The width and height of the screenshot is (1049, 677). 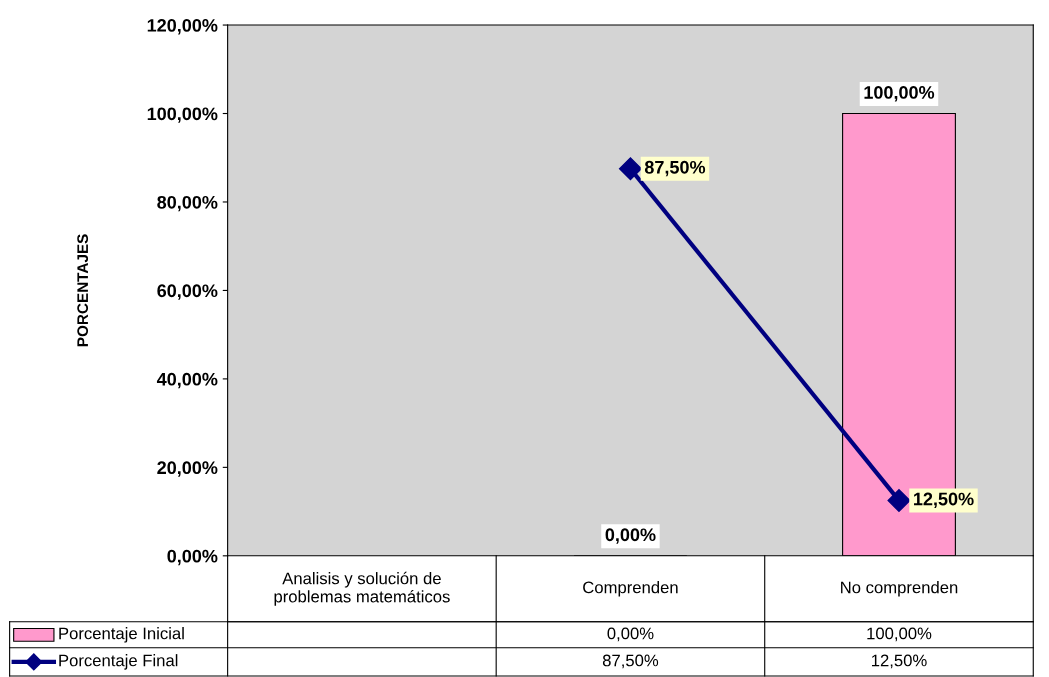 What do you see at coordinates (944, 500) in the screenshot?
I see `text: 12,50%` at bounding box center [944, 500].